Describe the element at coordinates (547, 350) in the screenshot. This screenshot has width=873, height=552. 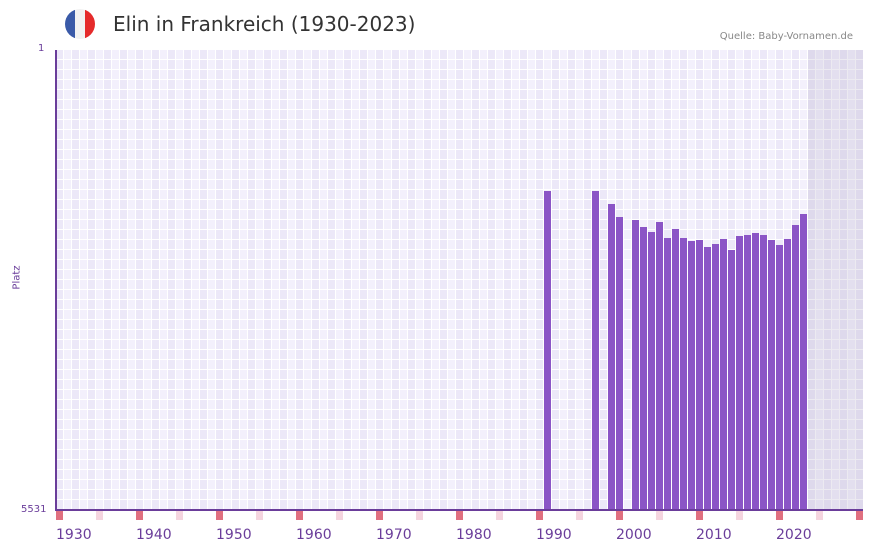
I see `bar-1991` at that location.